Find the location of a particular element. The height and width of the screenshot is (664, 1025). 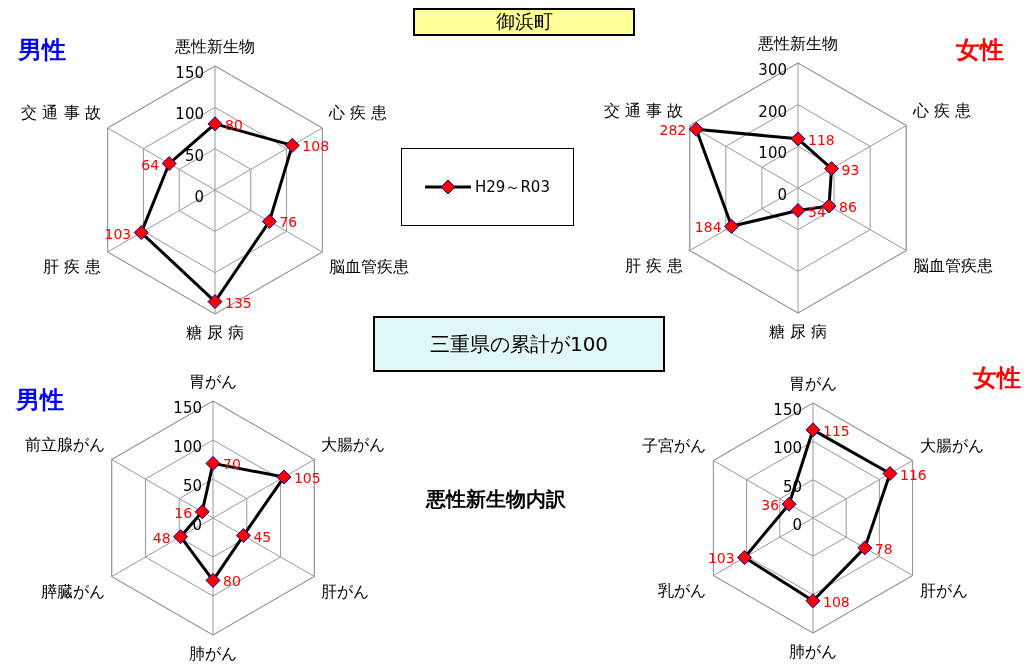

text: 男性 is located at coordinates (40, 400).